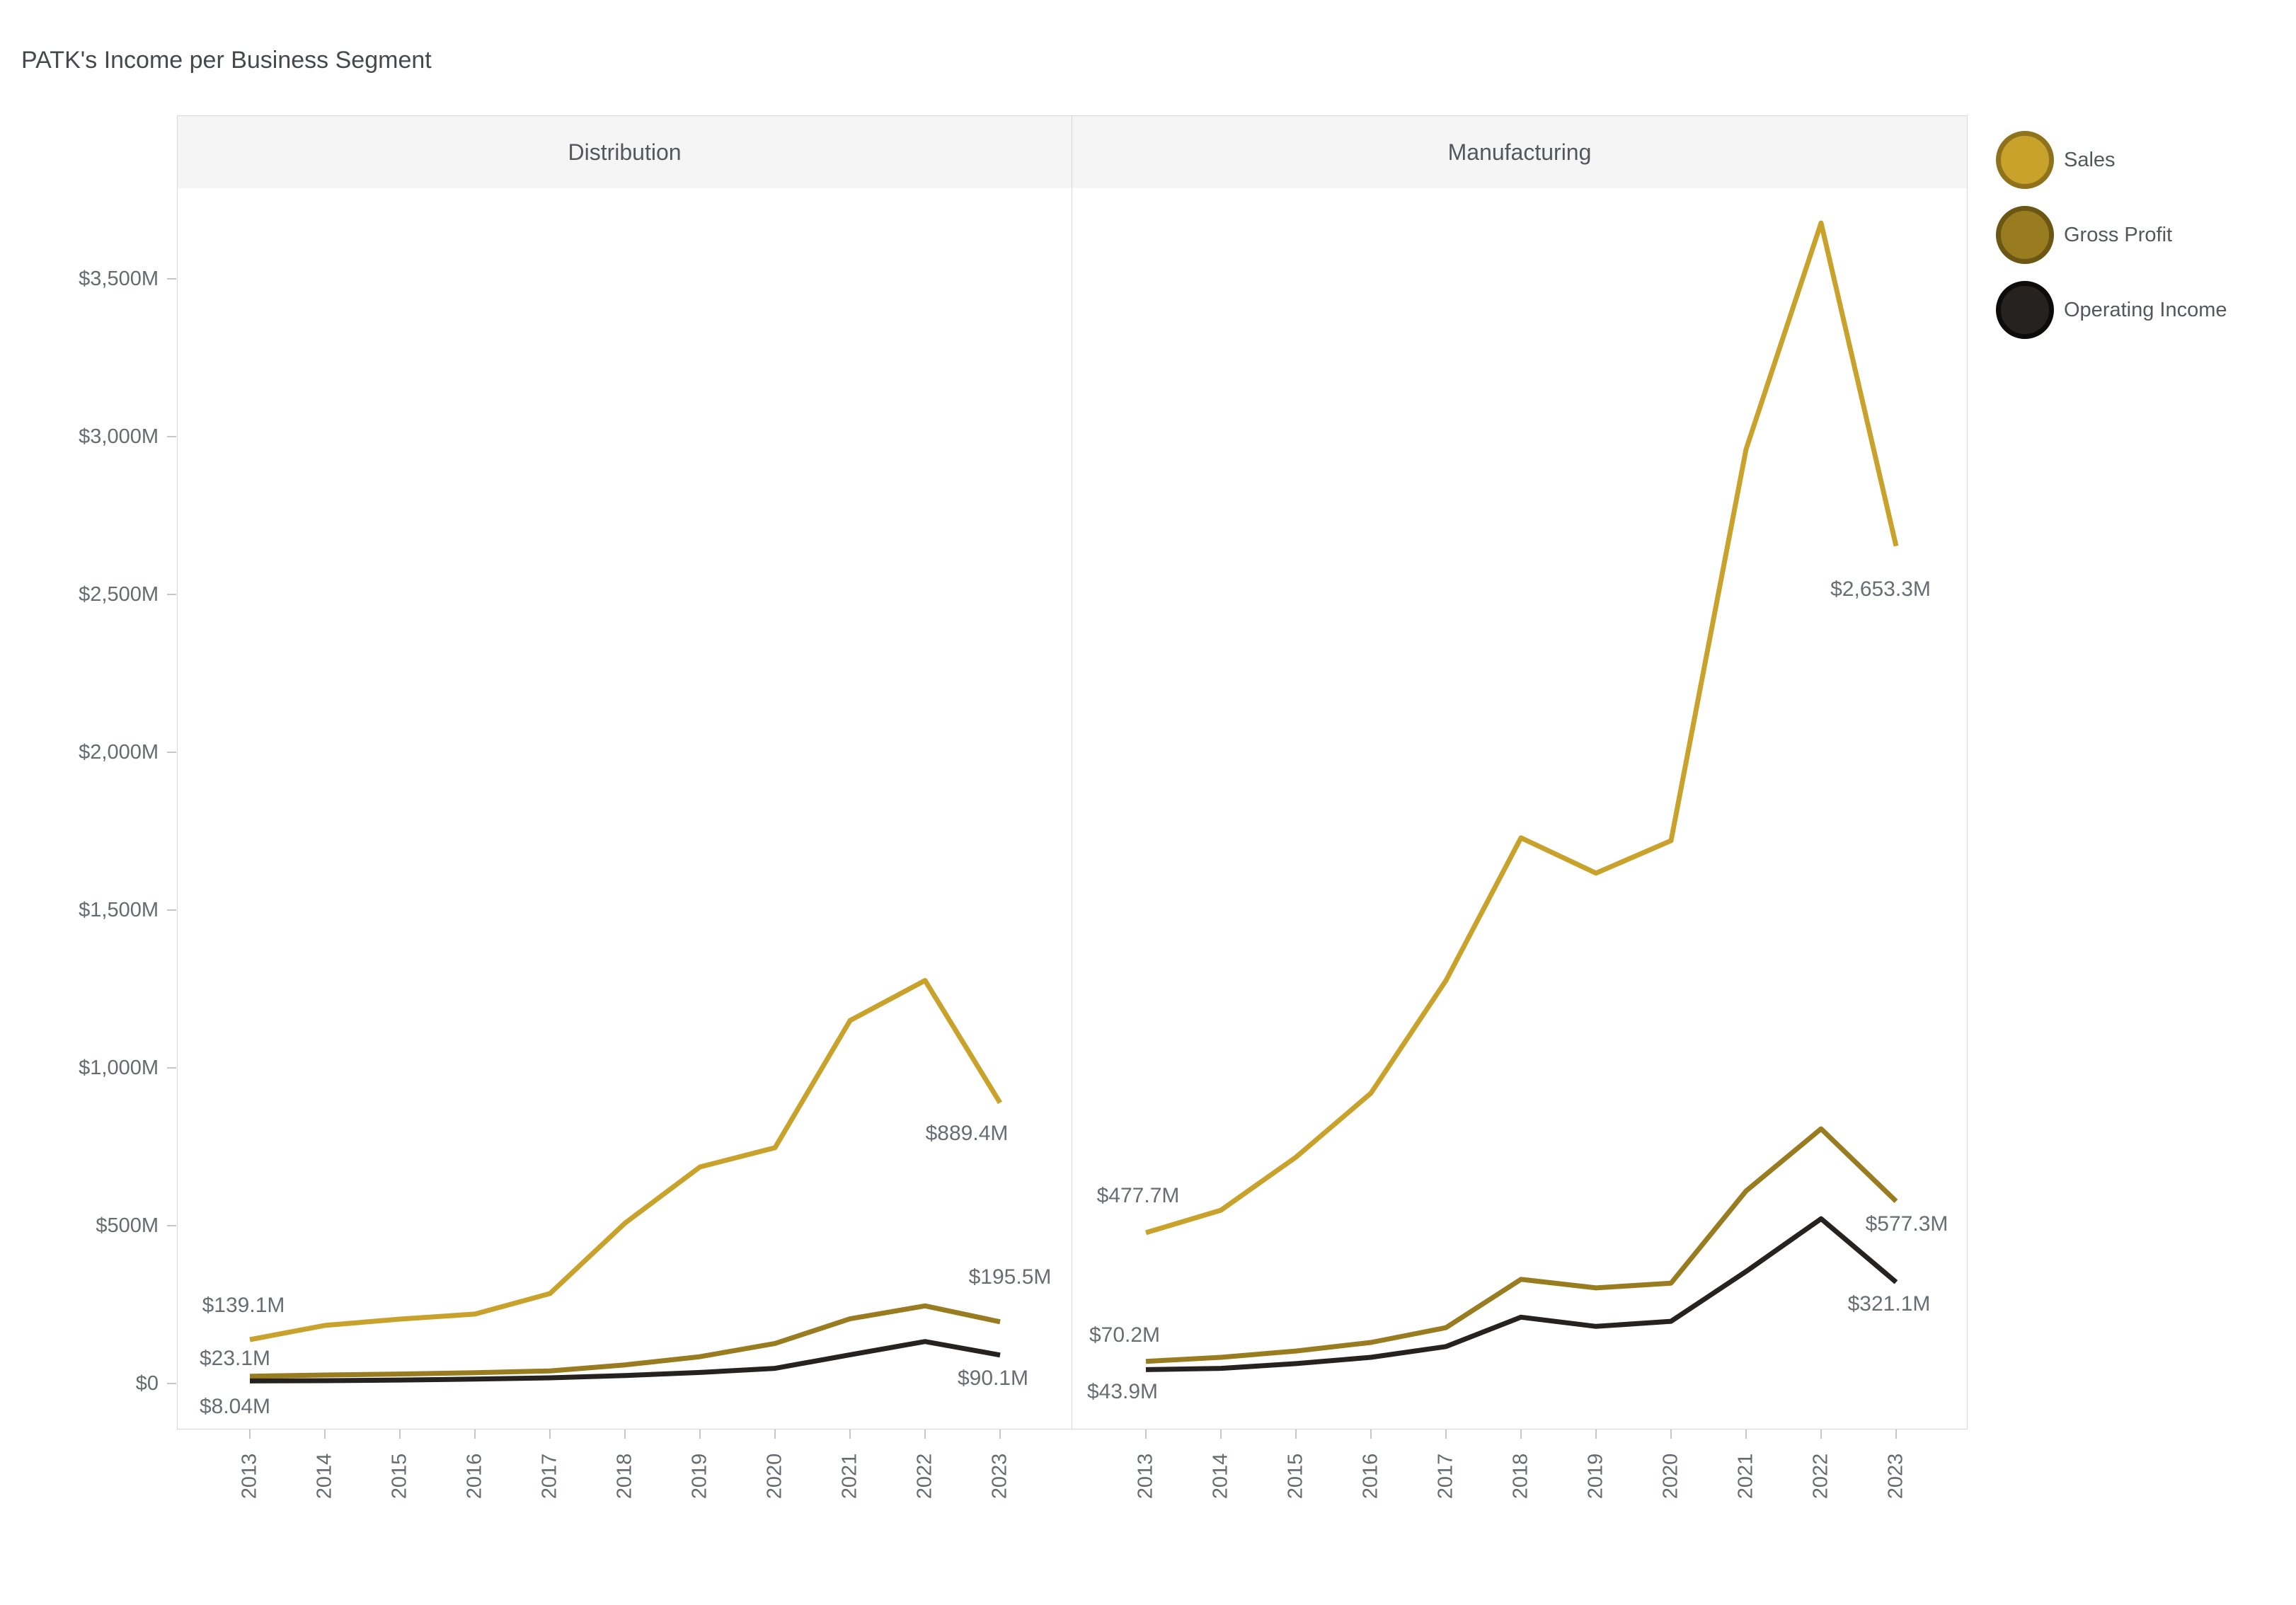 The width and height of the screenshot is (2296, 1605). I want to click on legend-label-gross-profit: Gross Profit, so click(2118, 235).